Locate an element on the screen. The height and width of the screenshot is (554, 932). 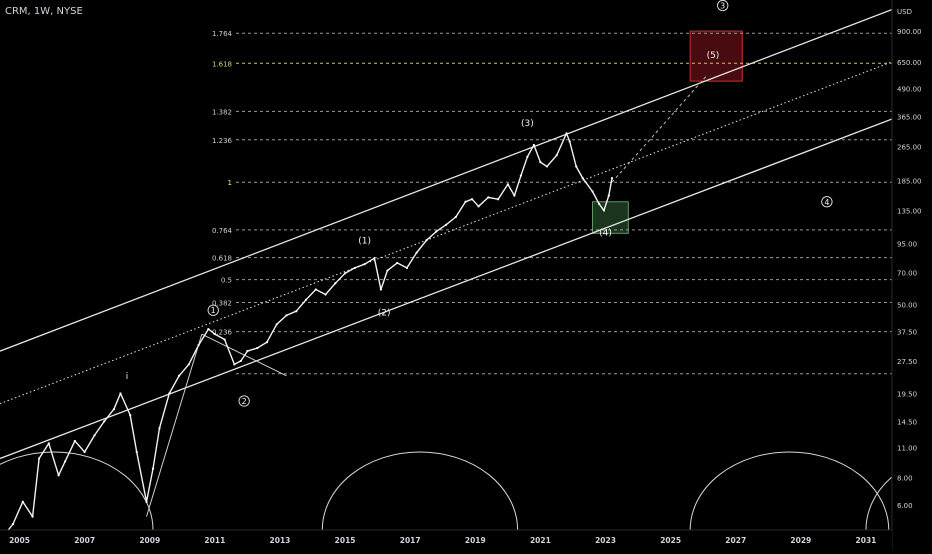
price-tick-label-13: 19.50 is located at coordinates (907, 394).